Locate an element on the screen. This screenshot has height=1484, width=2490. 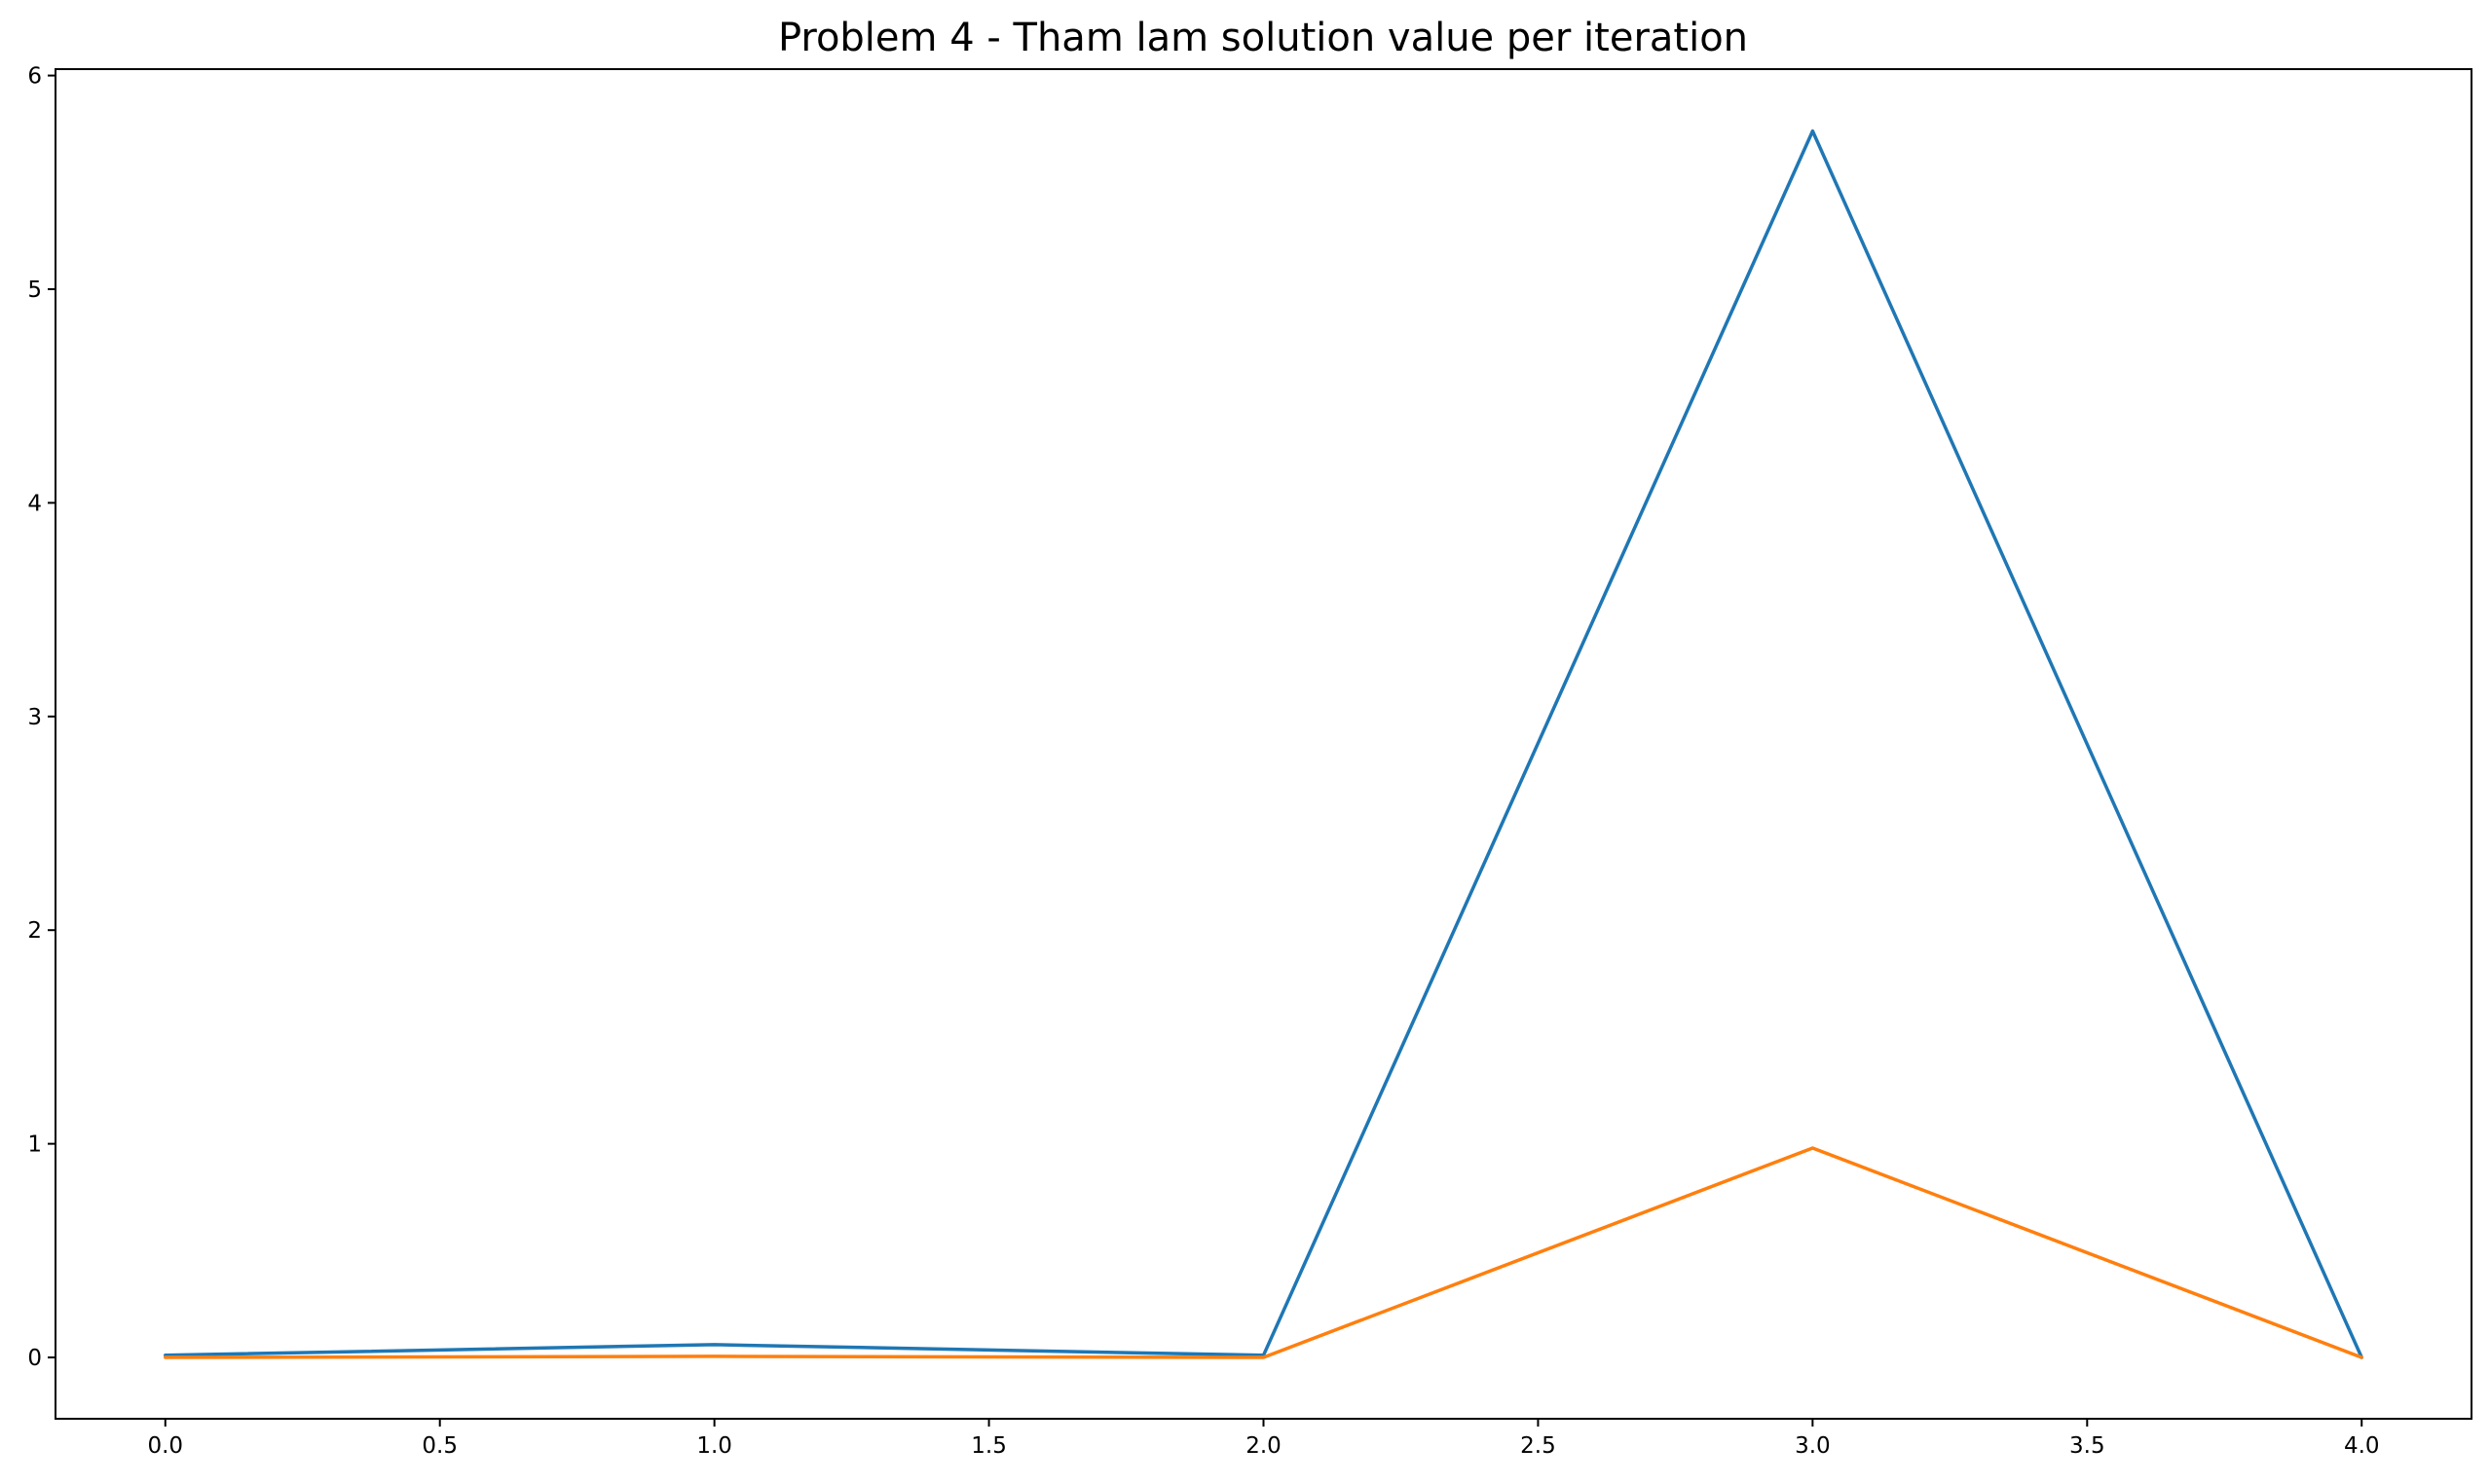
x-tick-label: 3.5 is located at coordinates (2087, 1446).